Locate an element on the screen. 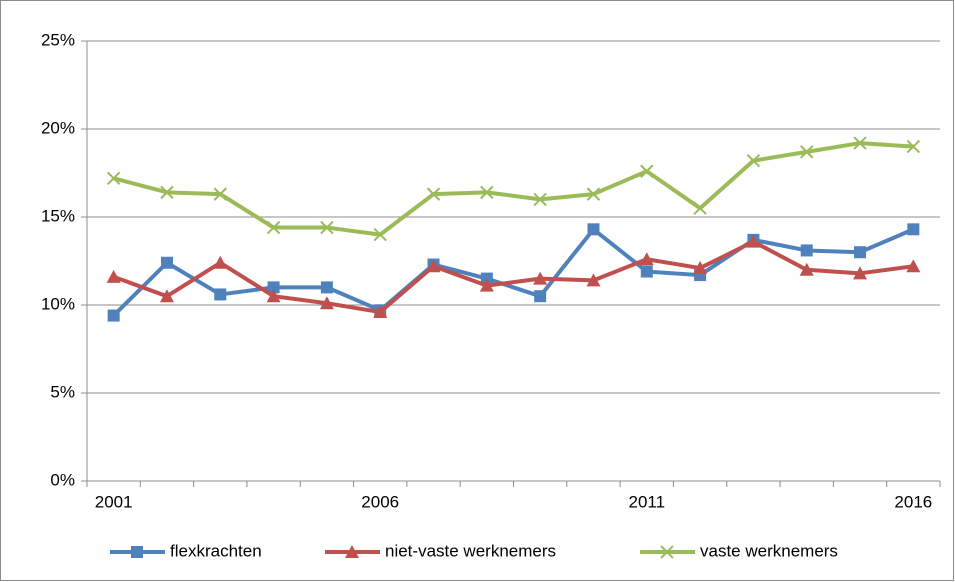 Image resolution: width=955 pixels, height=582 pixels. legend-label: niet-vaste werknemers is located at coordinates (470, 550).